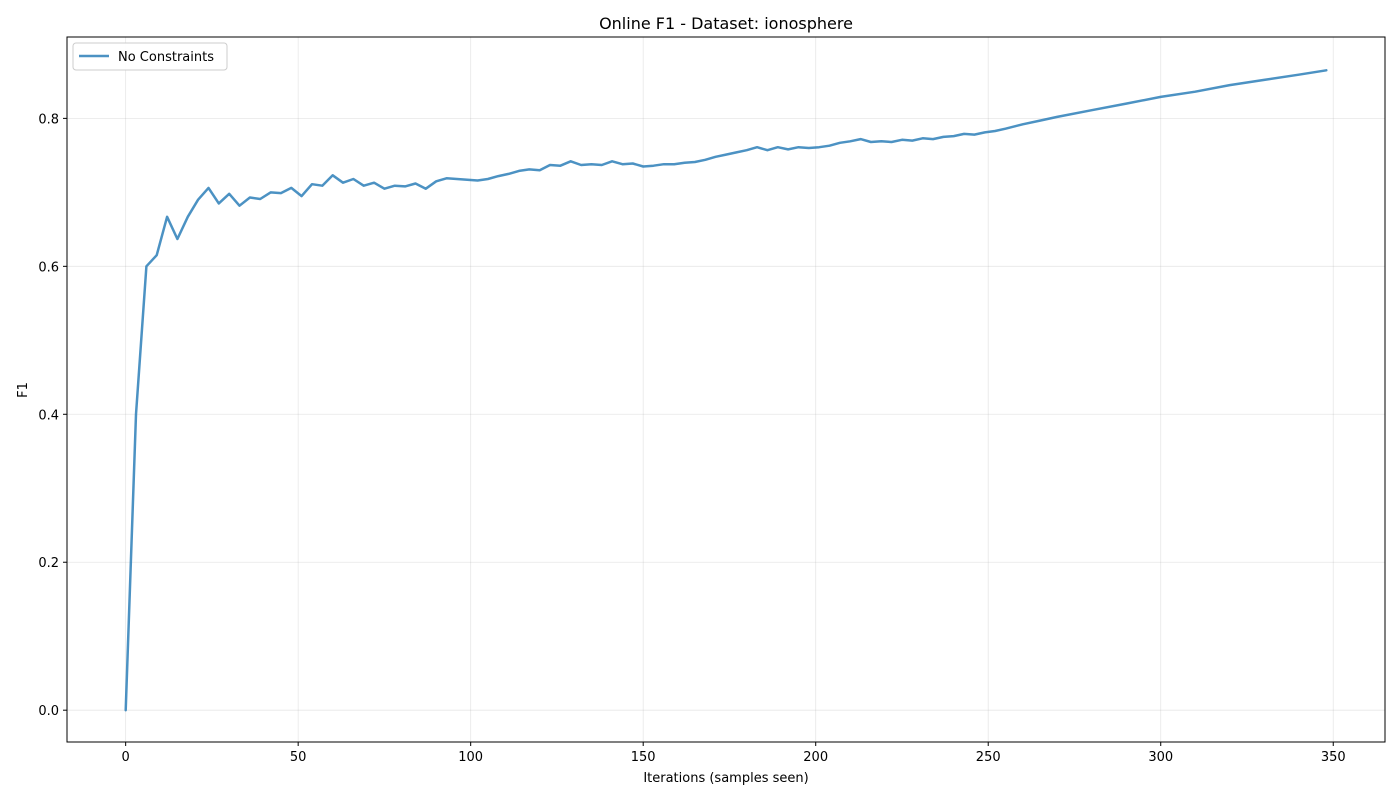 This screenshot has width=1400, height=800. What do you see at coordinates (815, 757) in the screenshot?
I see `x-tick-label: 200` at bounding box center [815, 757].